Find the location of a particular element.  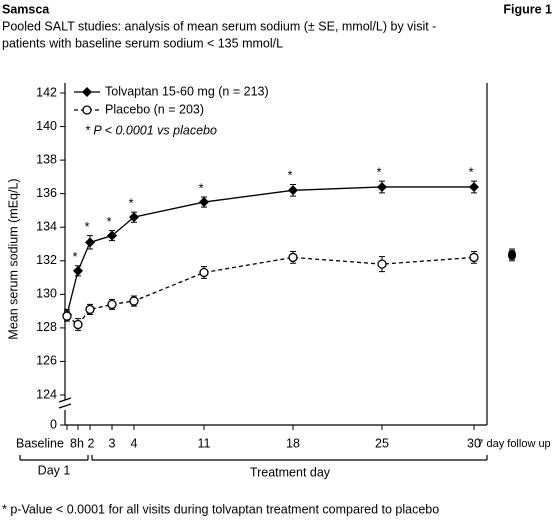

day1-label: Day 1 is located at coordinates (54, 470).